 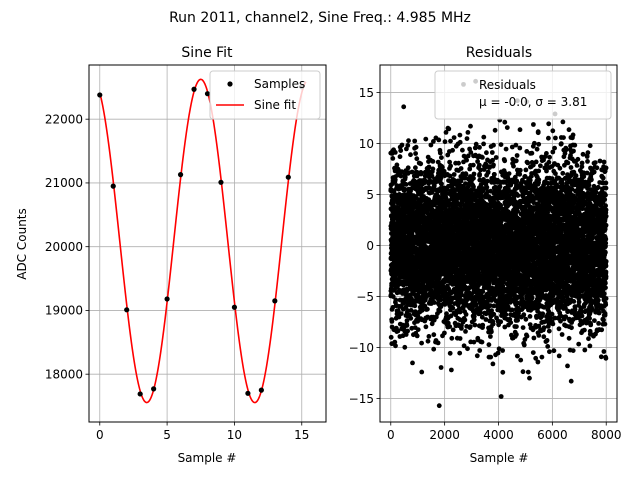 I want to click on sine-fit-ylabel: ADC Counts, so click(x=22, y=244).